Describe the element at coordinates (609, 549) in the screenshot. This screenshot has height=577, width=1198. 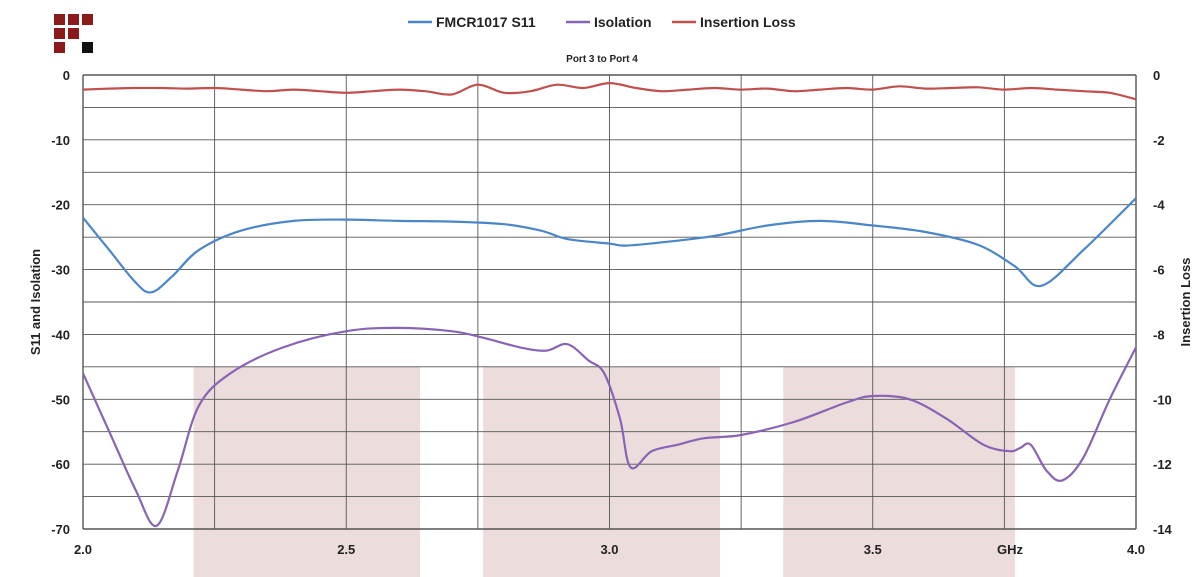
I see `x-tick-label: 3.0` at that location.